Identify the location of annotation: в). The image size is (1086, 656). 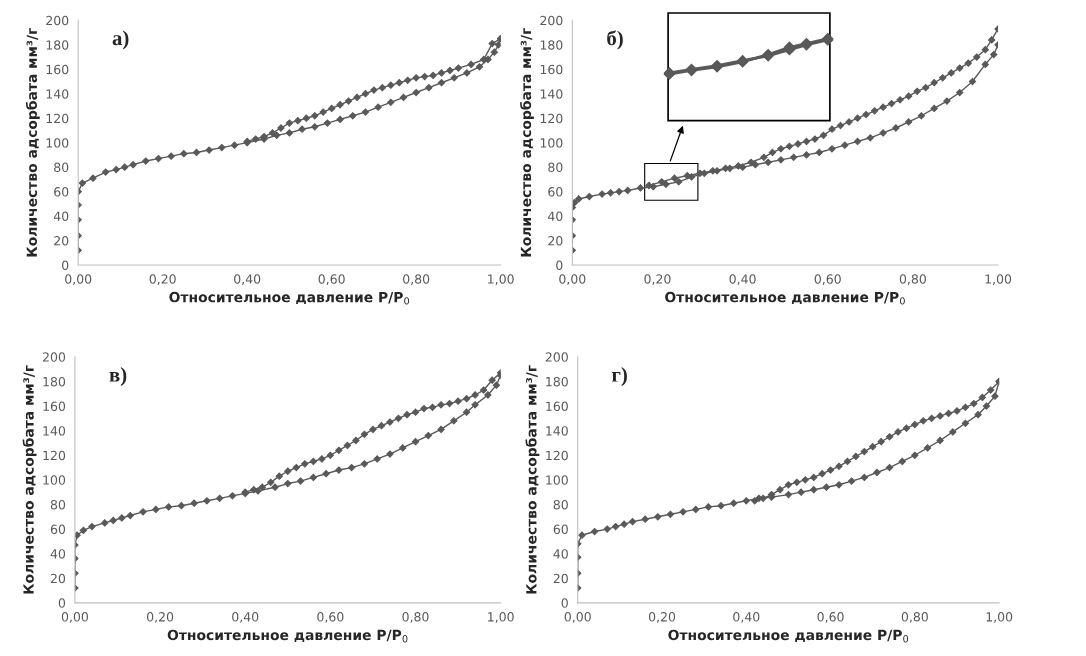
(118, 376).